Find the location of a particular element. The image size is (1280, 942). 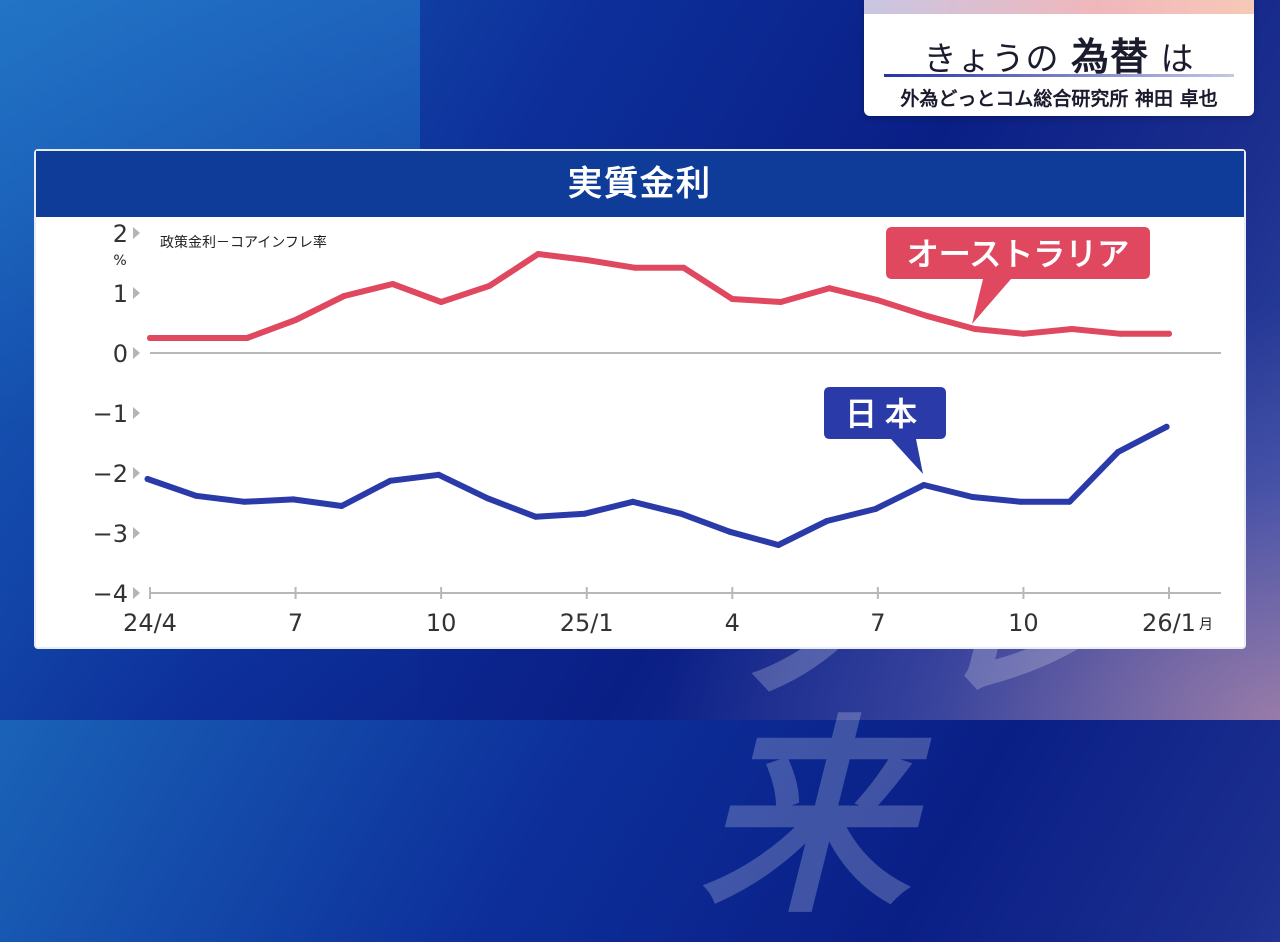

y-tick-label: −3 is located at coordinates (110, 534).